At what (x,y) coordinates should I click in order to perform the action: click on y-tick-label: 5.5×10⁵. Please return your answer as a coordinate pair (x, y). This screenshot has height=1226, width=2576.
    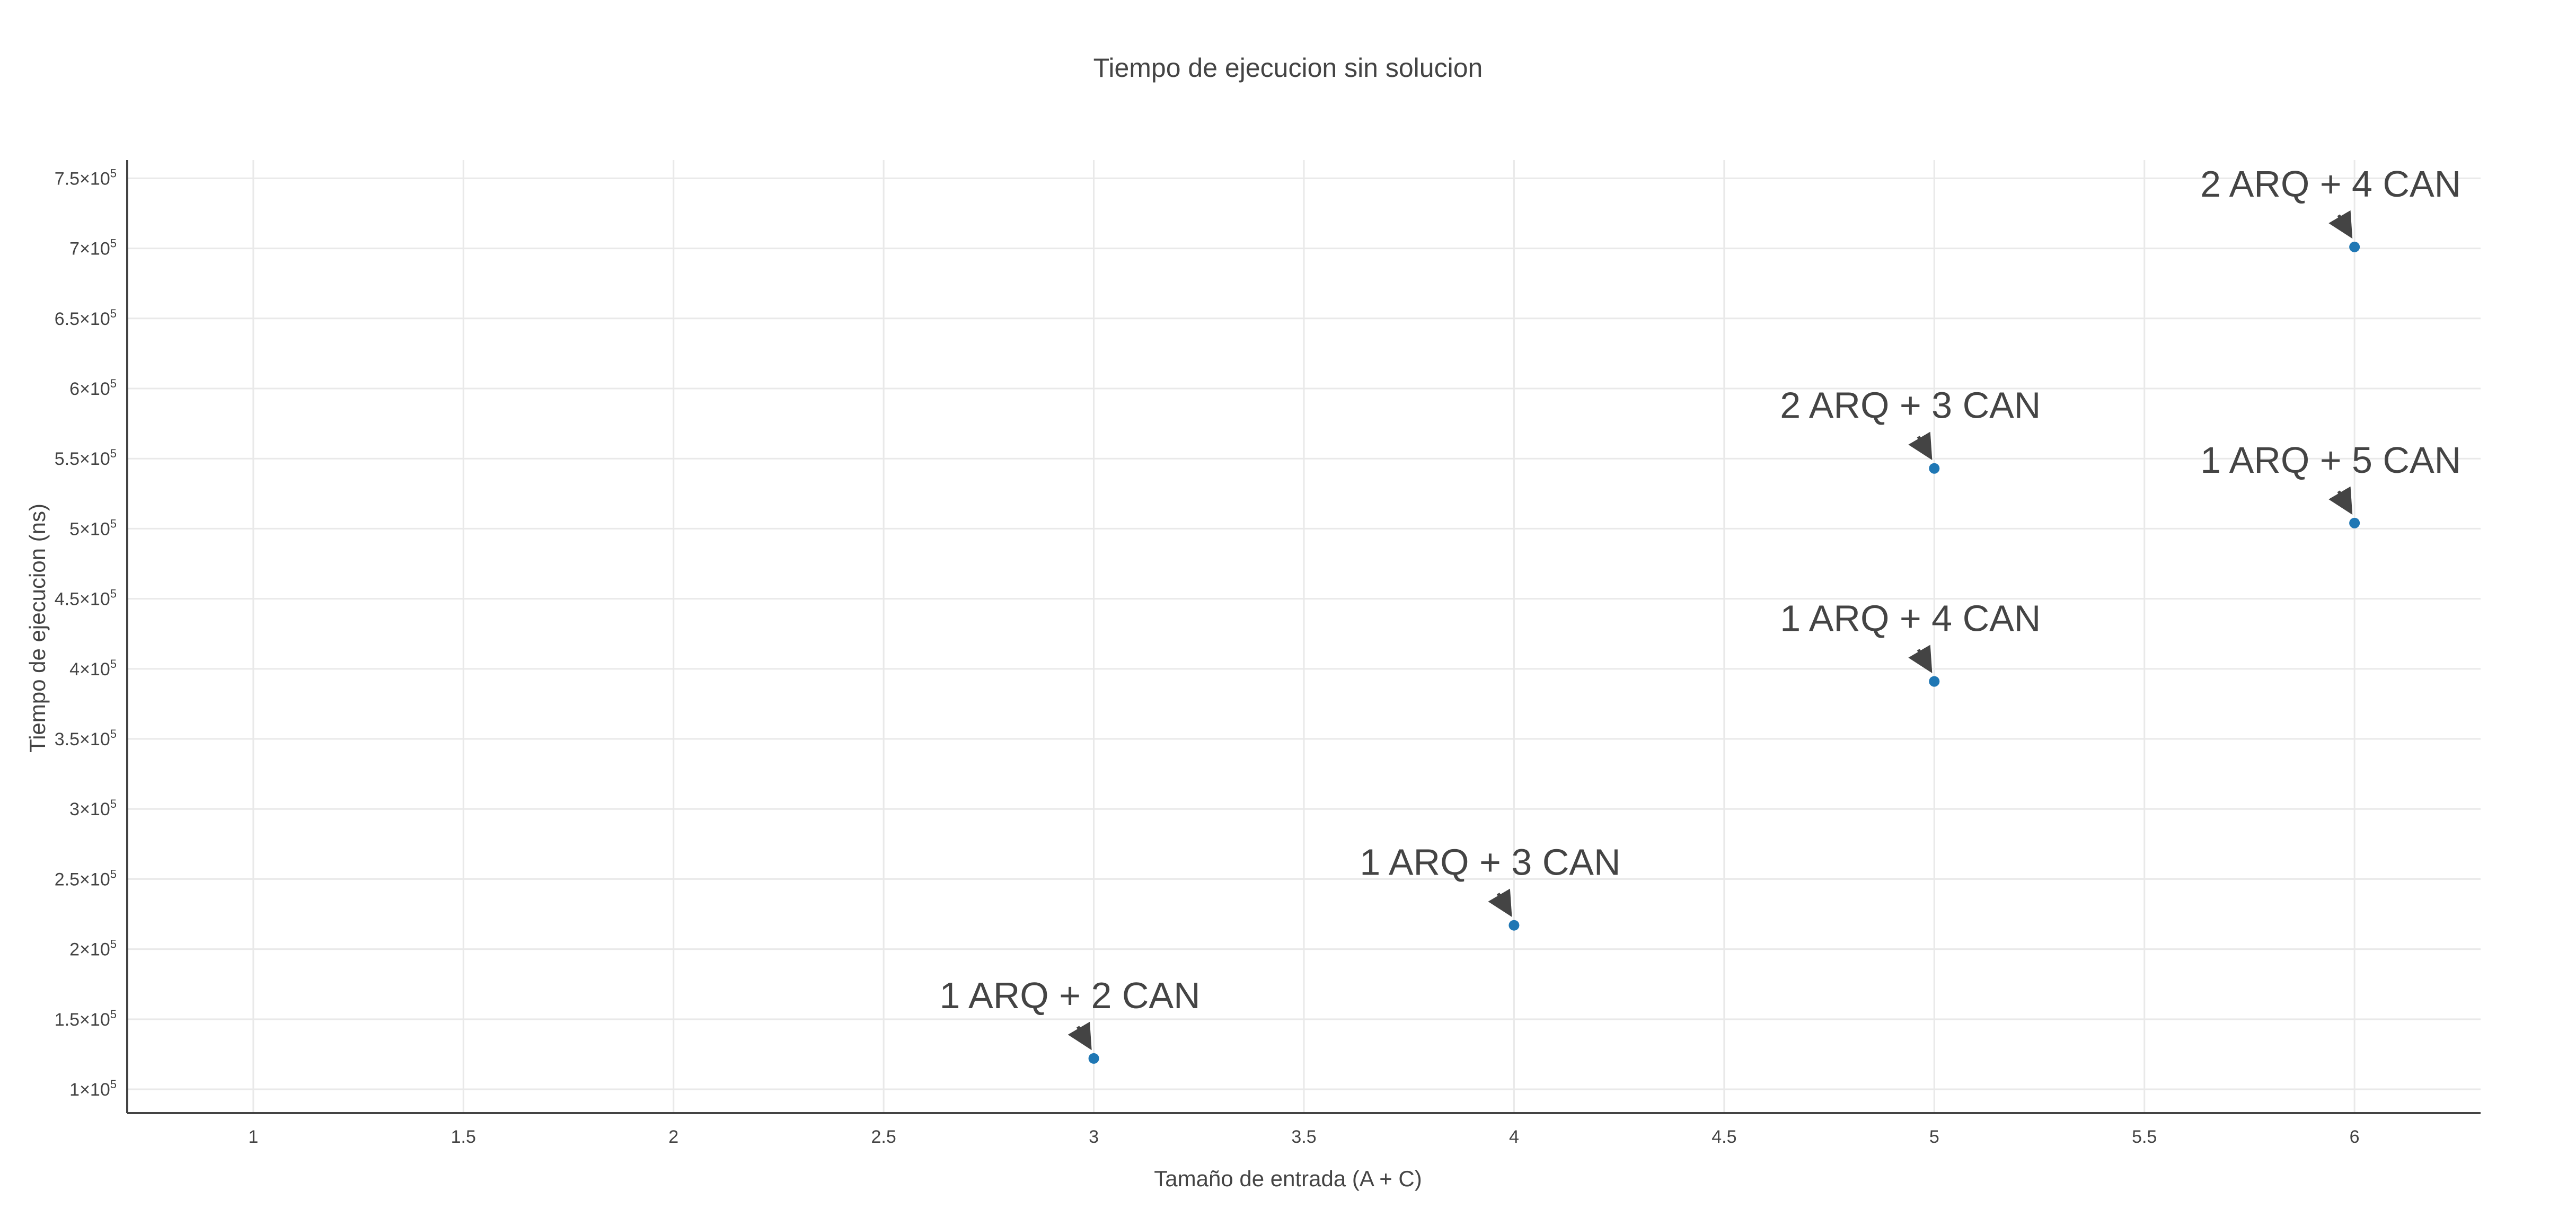
    Looking at the image, I should click on (86, 458).